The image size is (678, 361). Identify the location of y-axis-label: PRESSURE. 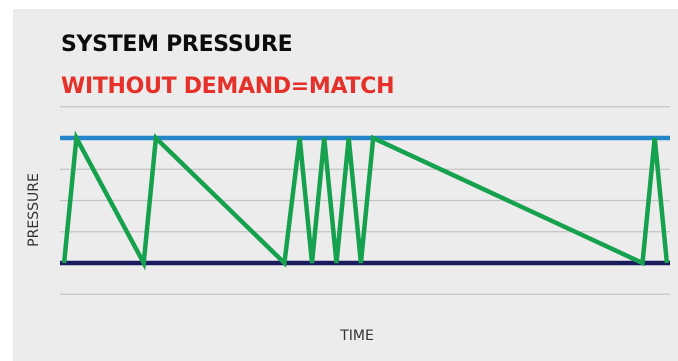
(34, 210).